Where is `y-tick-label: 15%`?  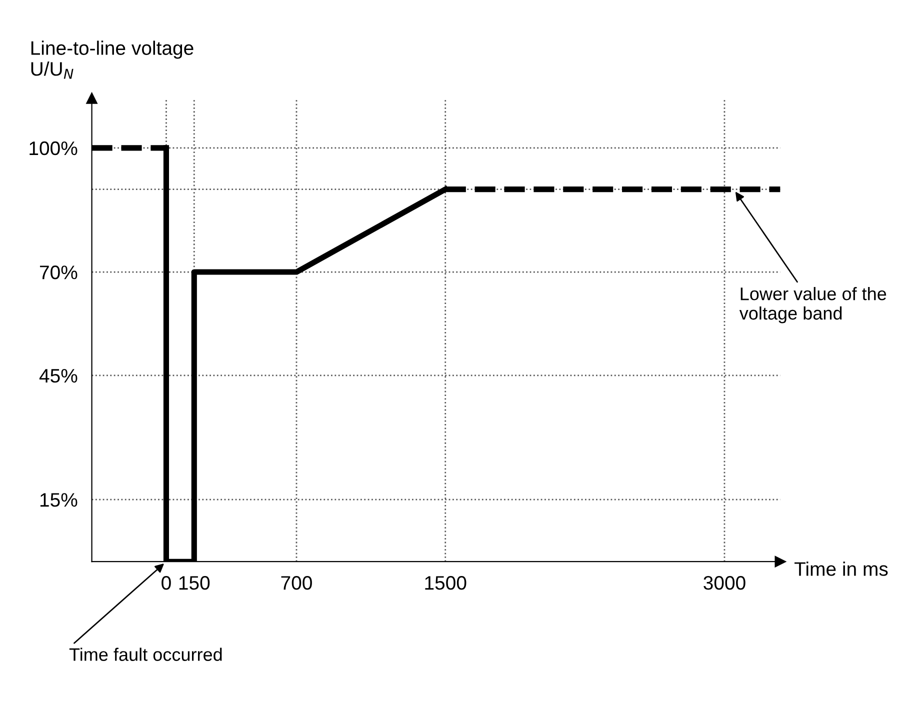 y-tick-label: 15% is located at coordinates (59, 500).